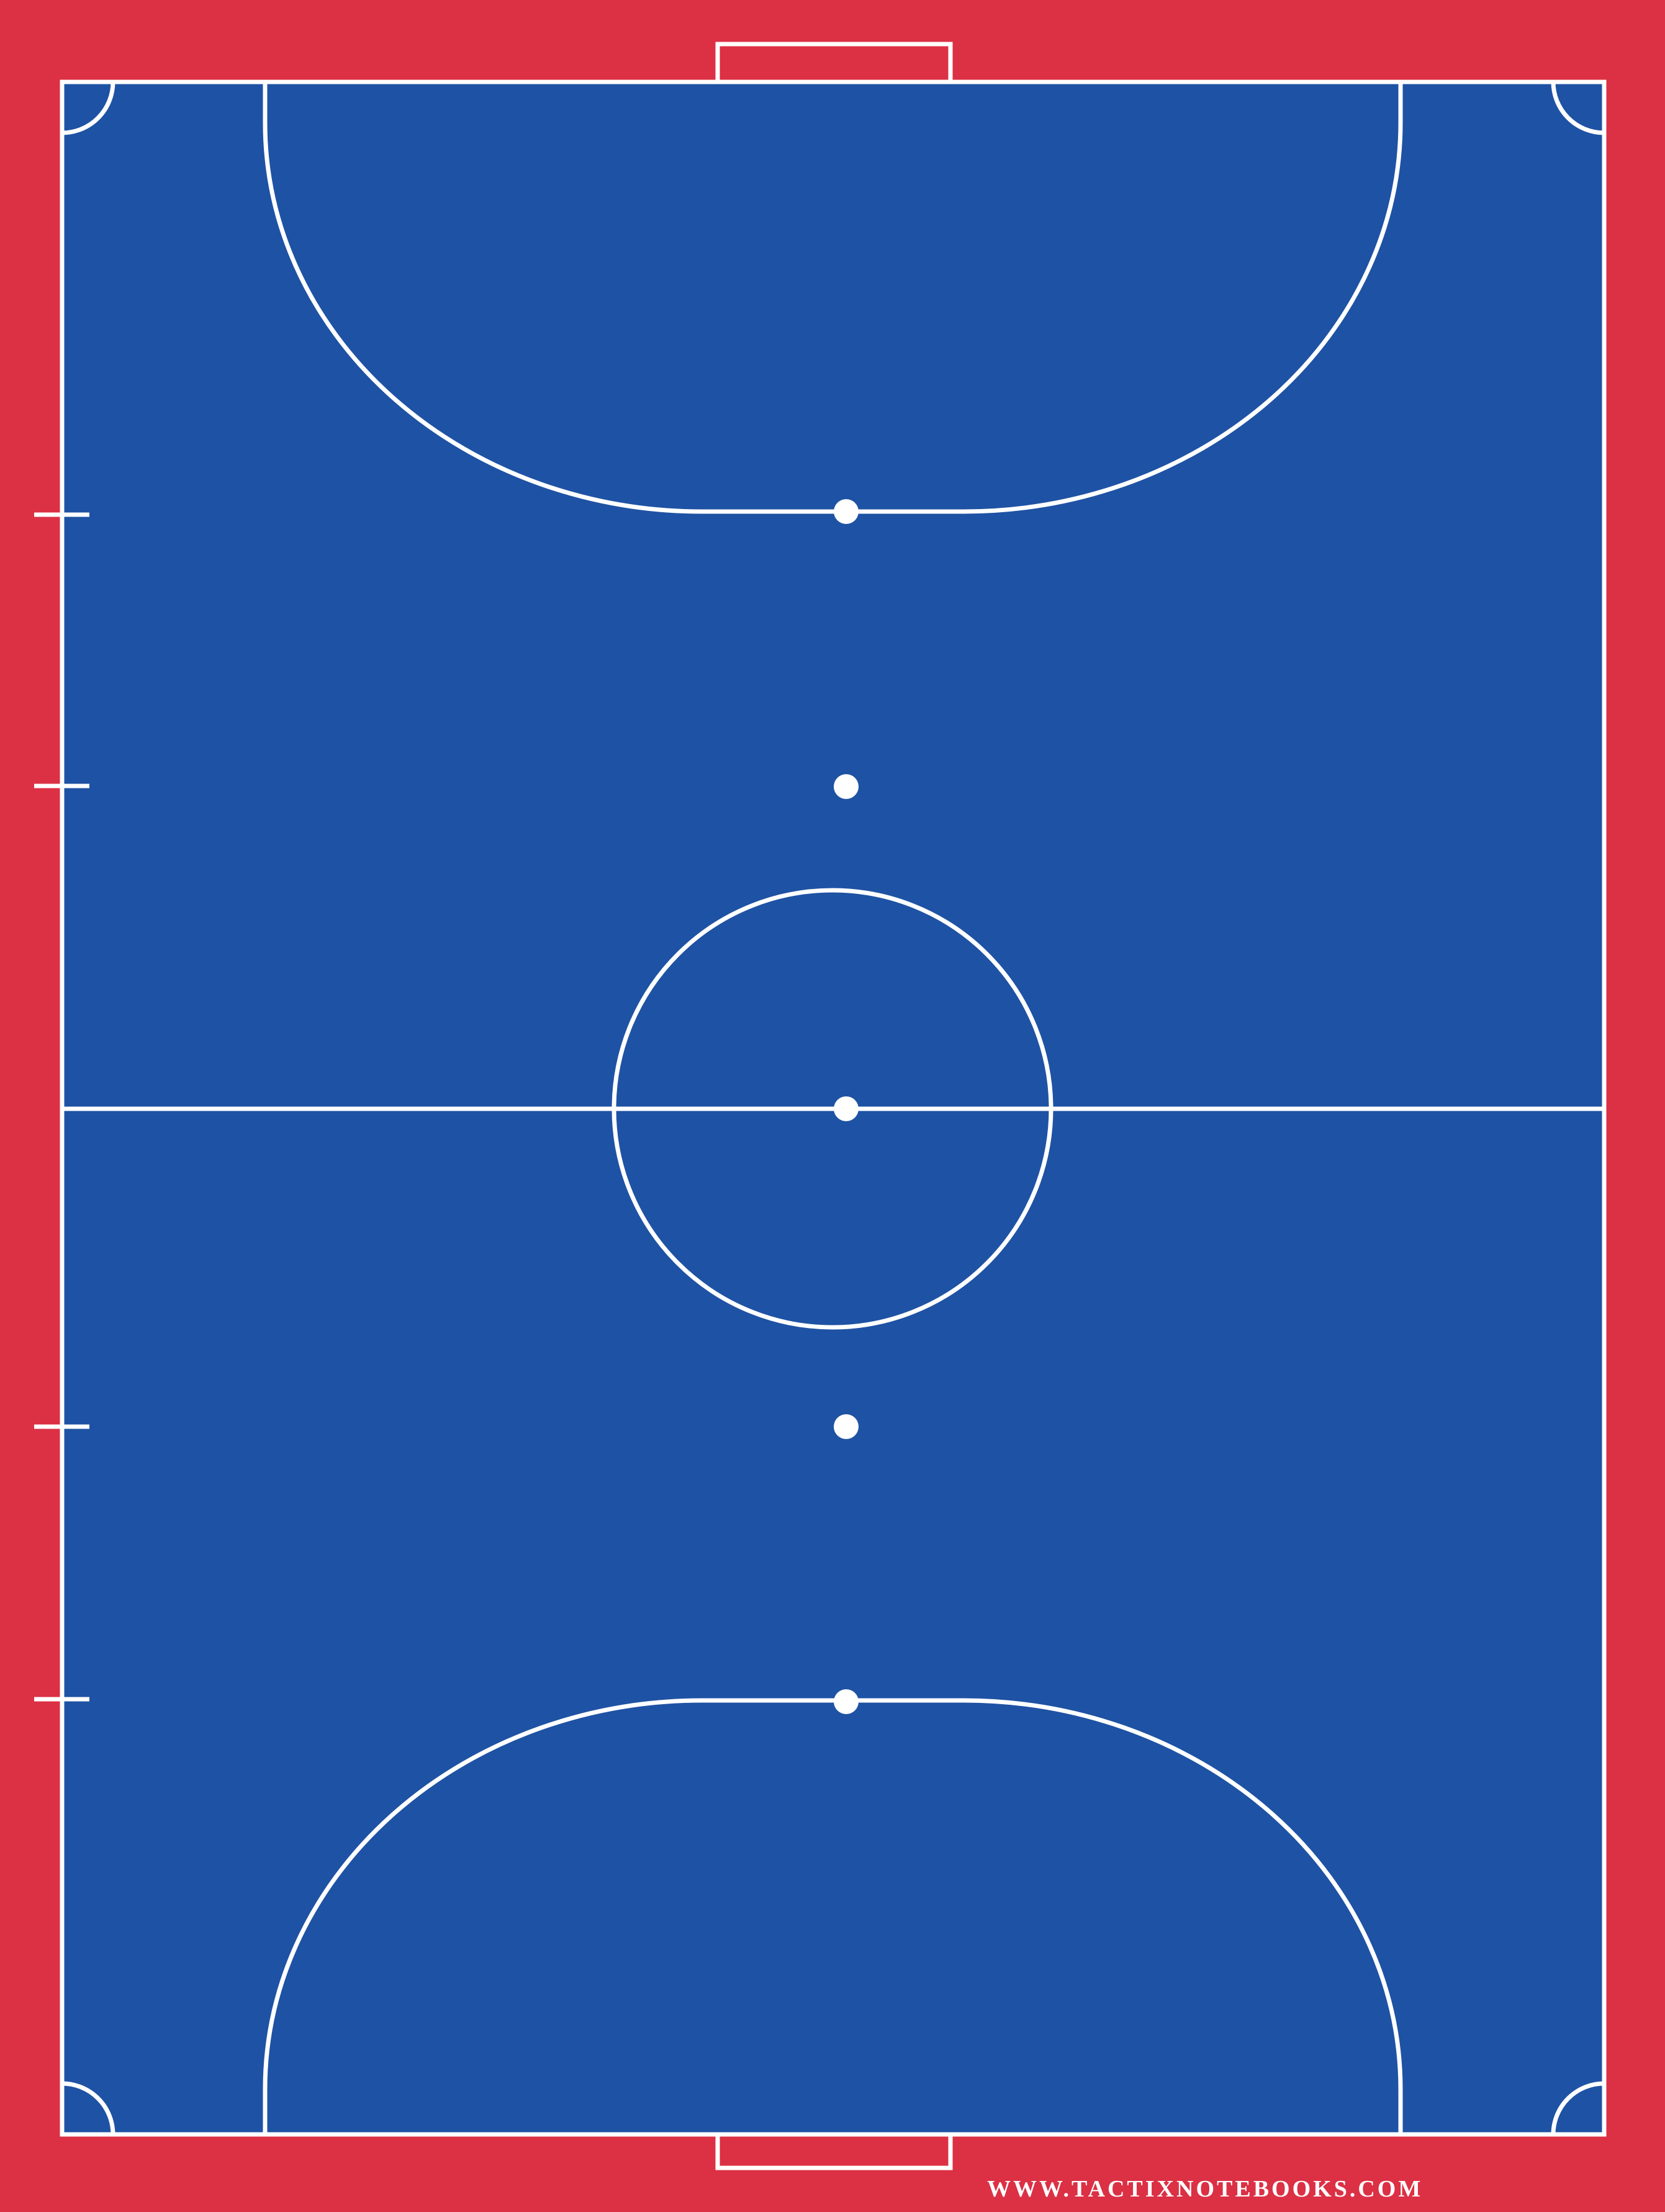 Image resolution: width=1665 pixels, height=2212 pixels. I want to click on bottom-second-penalty-spot, so click(846, 1426).